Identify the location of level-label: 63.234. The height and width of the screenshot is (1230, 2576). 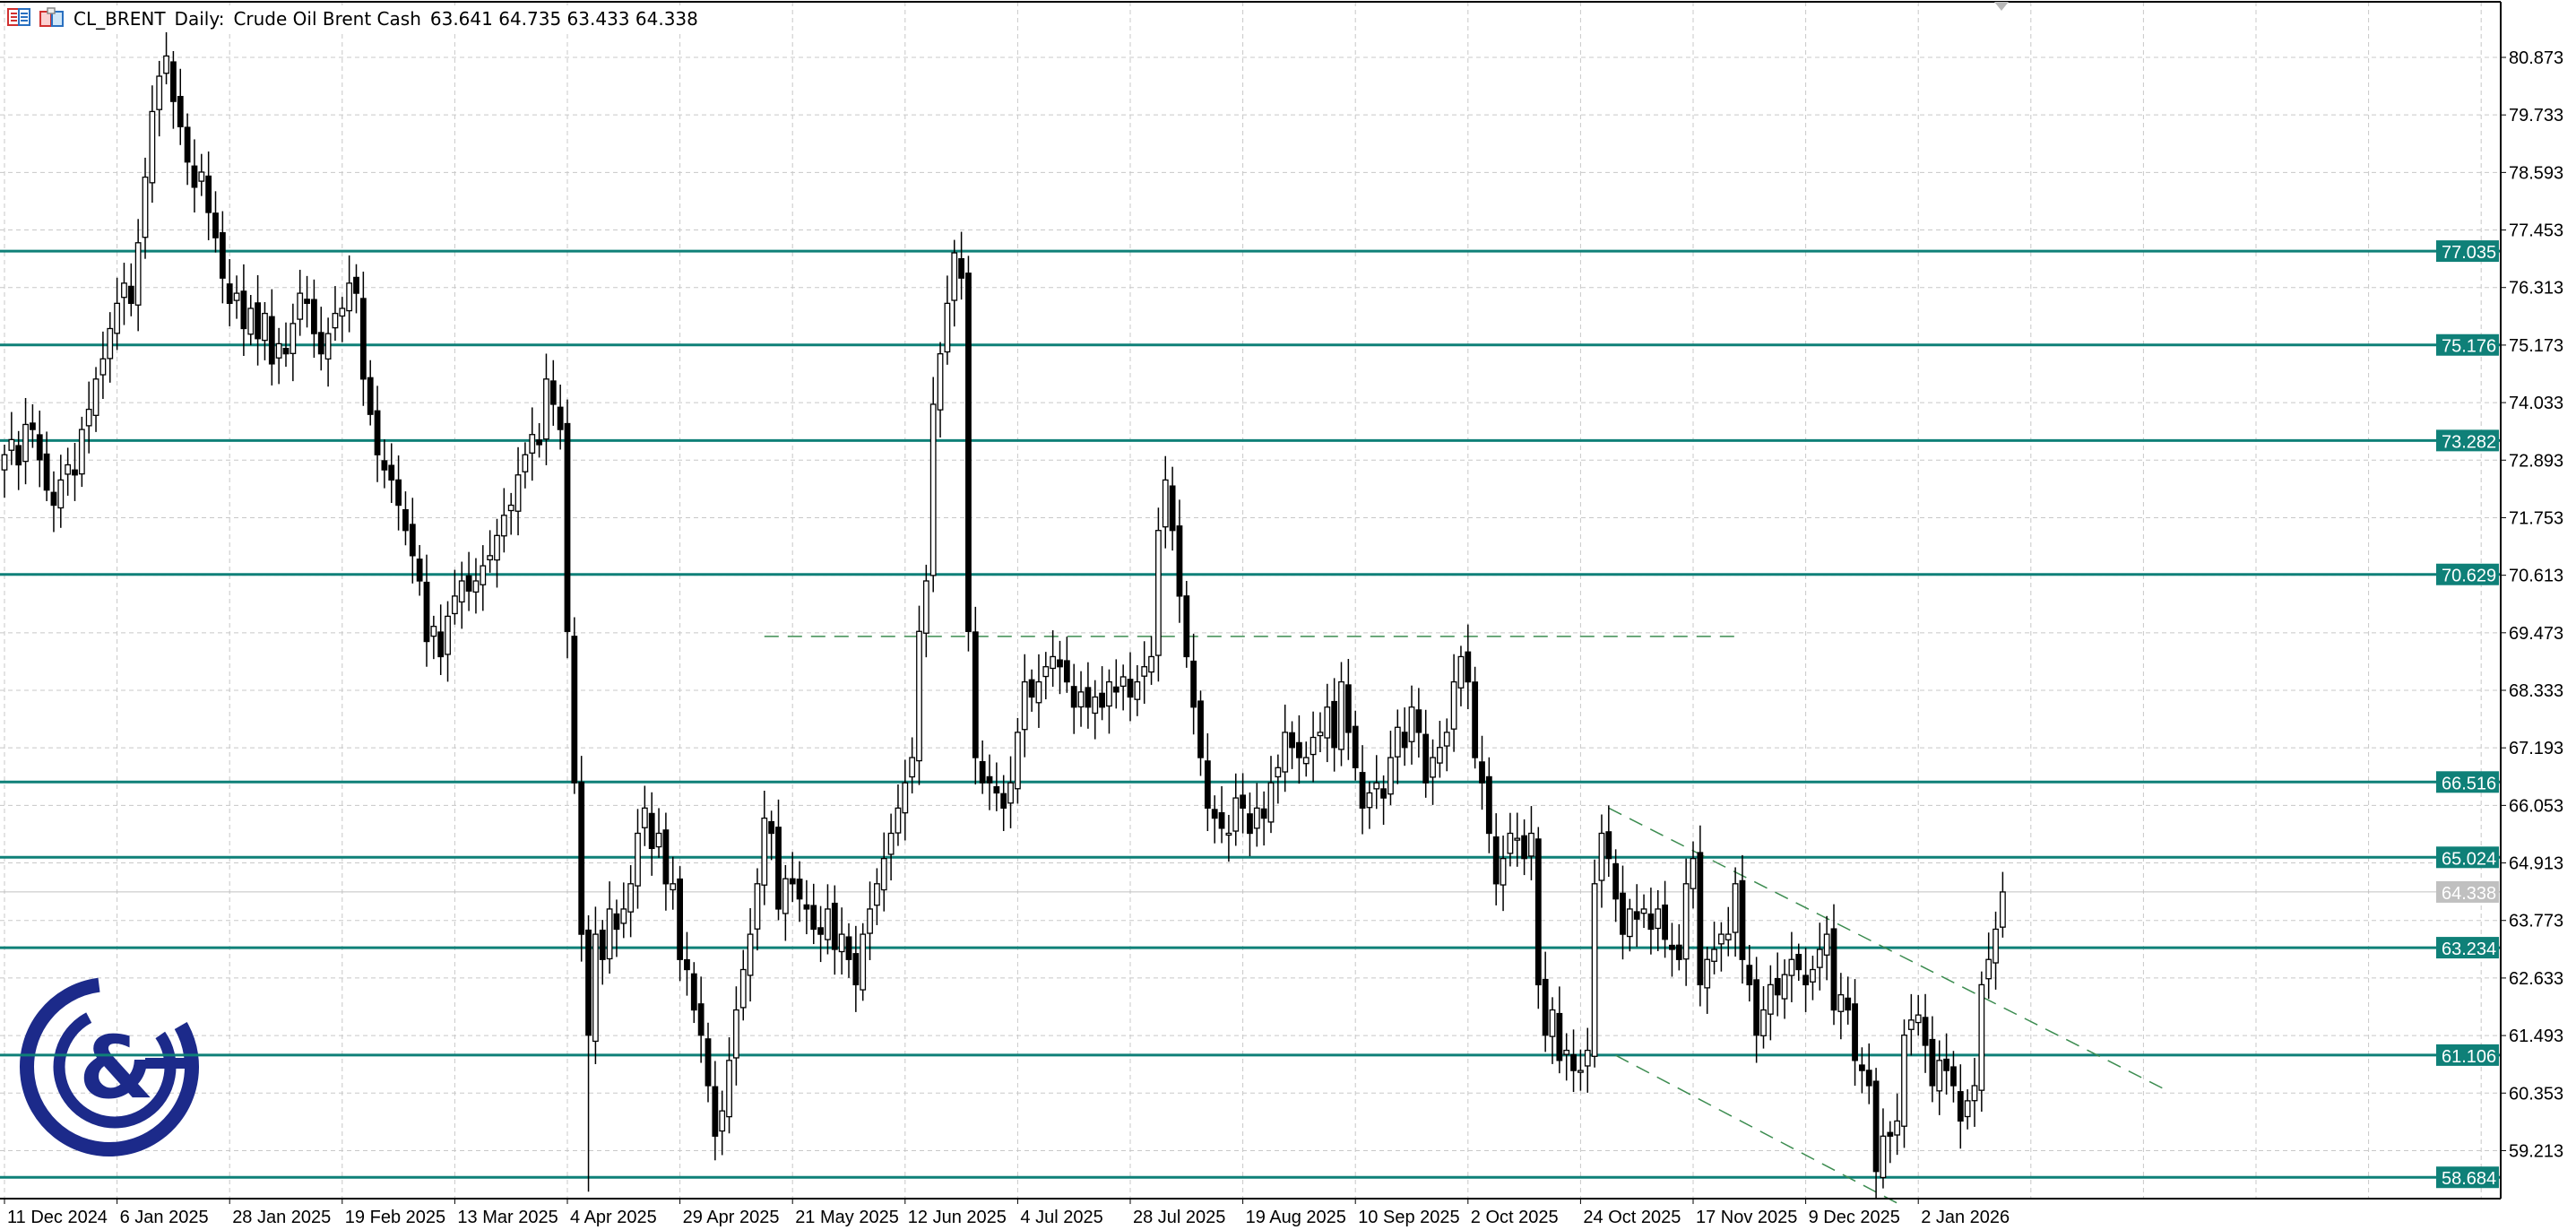
(2469, 949).